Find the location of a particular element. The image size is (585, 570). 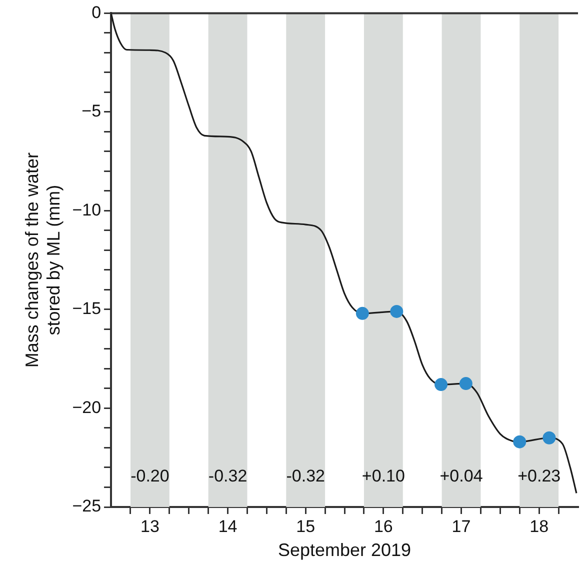

x-tick-label: 16 is located at coordinates (383, 526).